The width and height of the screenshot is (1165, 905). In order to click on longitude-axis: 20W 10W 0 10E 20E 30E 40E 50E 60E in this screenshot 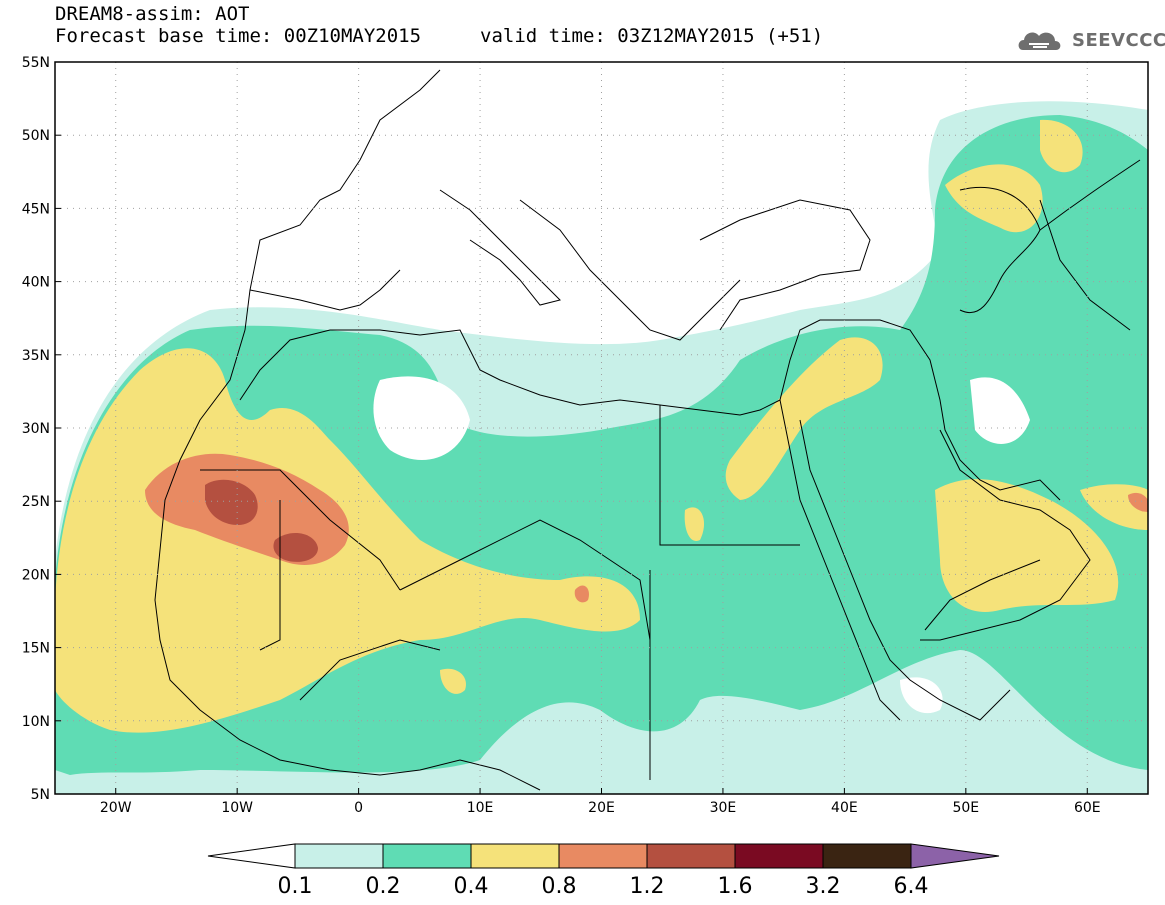, I will do `click(600, 802)`.